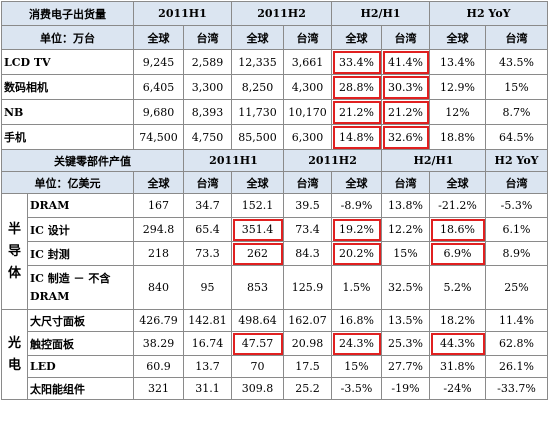 This screenshot has width=548, height=440. I want to click on row-label: 手机, so click(67, 137).